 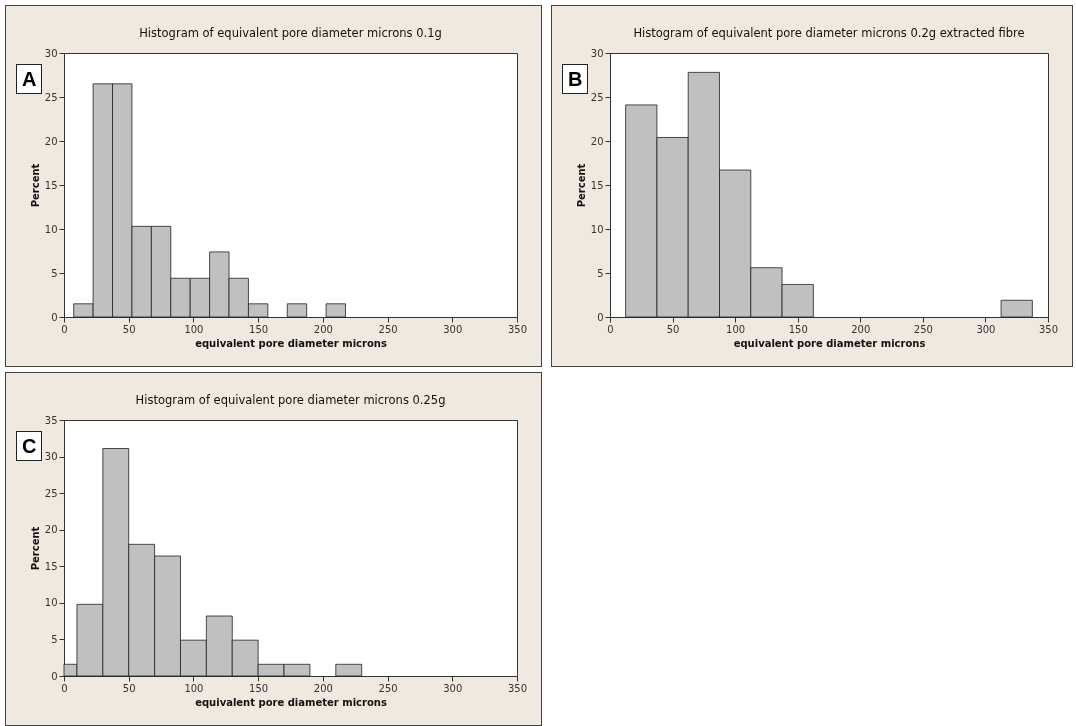 What do you see at coordinates (29, 79) in the screenshot?
I see `text: A` at bounding box center [29, 79].